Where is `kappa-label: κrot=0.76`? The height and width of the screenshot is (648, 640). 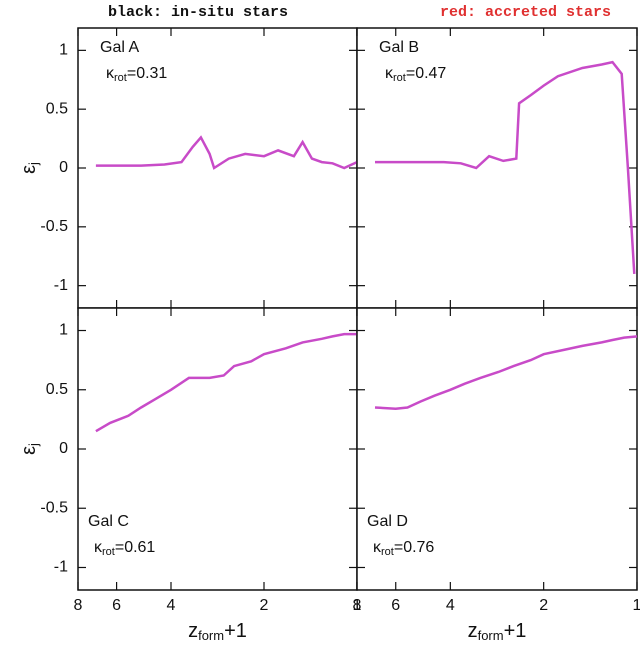
kappa-label: κrot=0.76 is located at coordinates (403, 548).